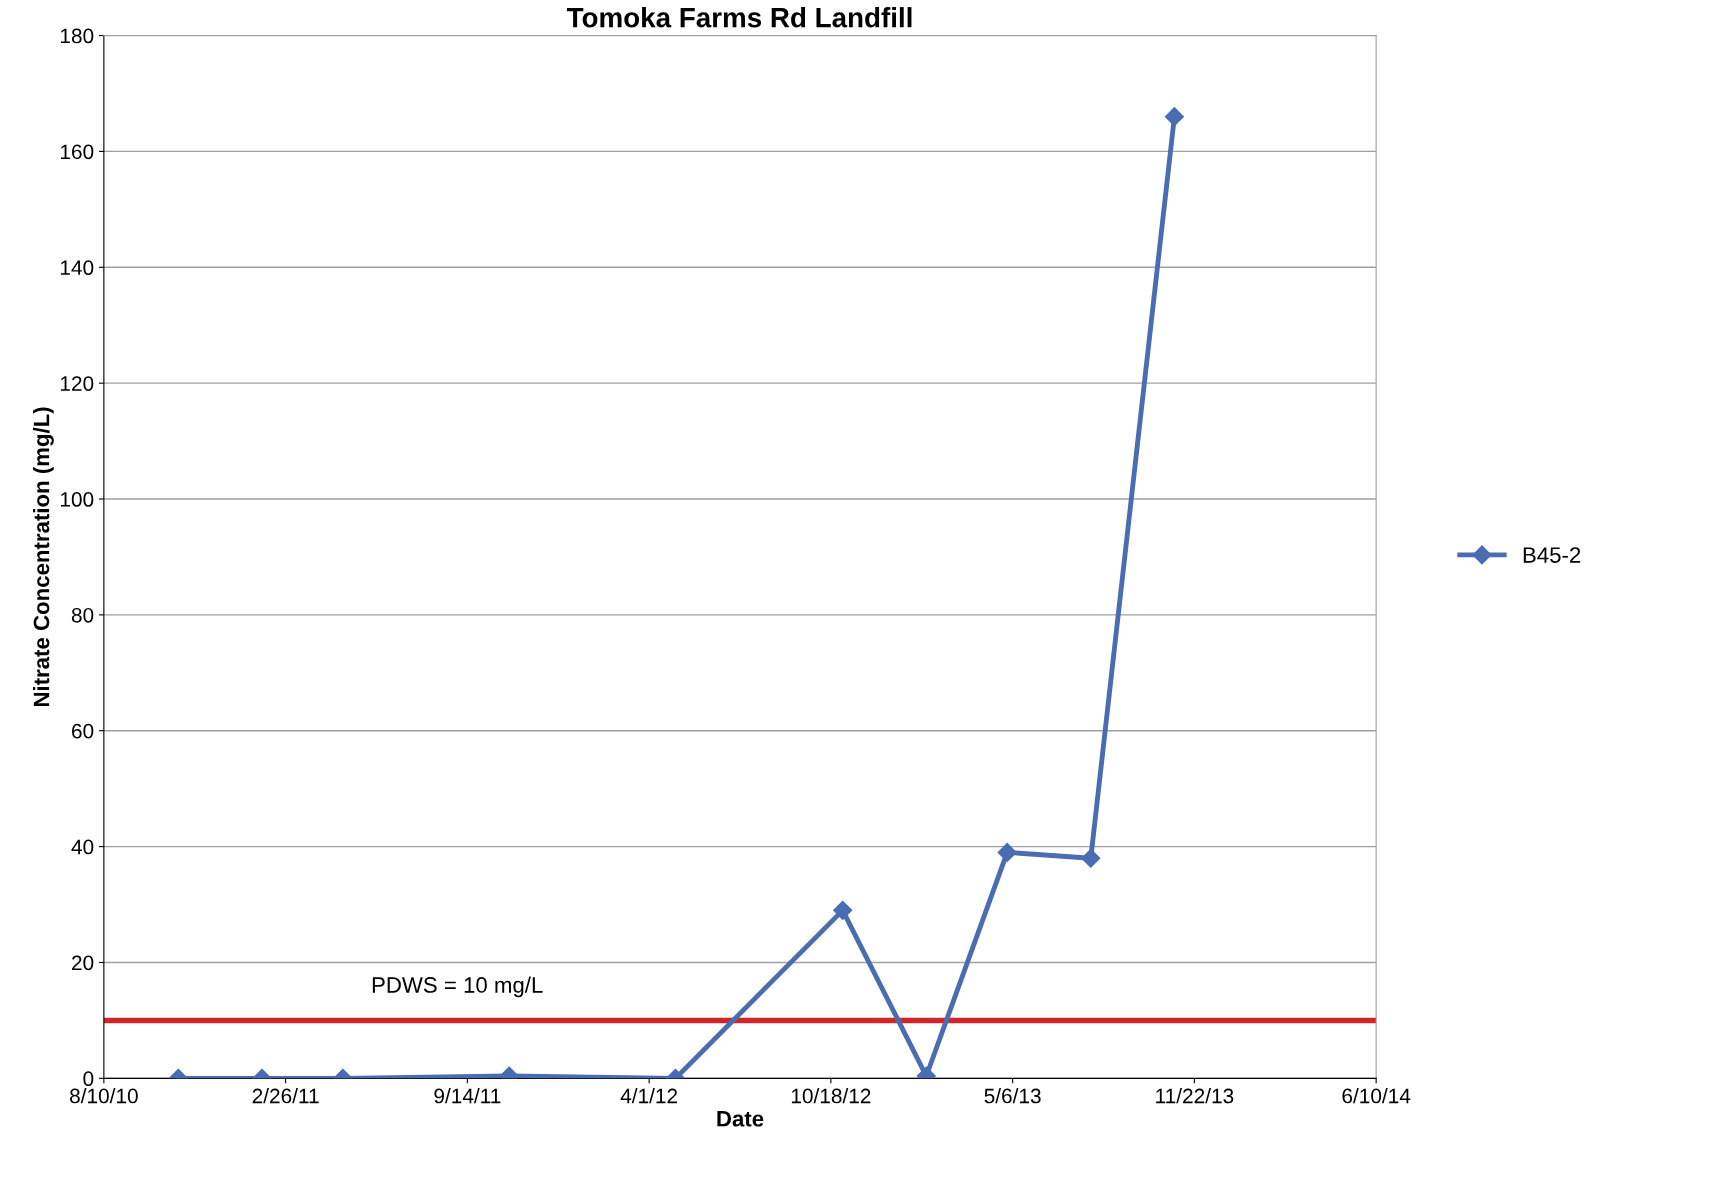 Image resolution: width=1731 pixels, height=1185 pixels. What do you see at coordinates (82, 847) in the screenshot?
I see `y-tick-label: 40` at bounding box center [82, 847].